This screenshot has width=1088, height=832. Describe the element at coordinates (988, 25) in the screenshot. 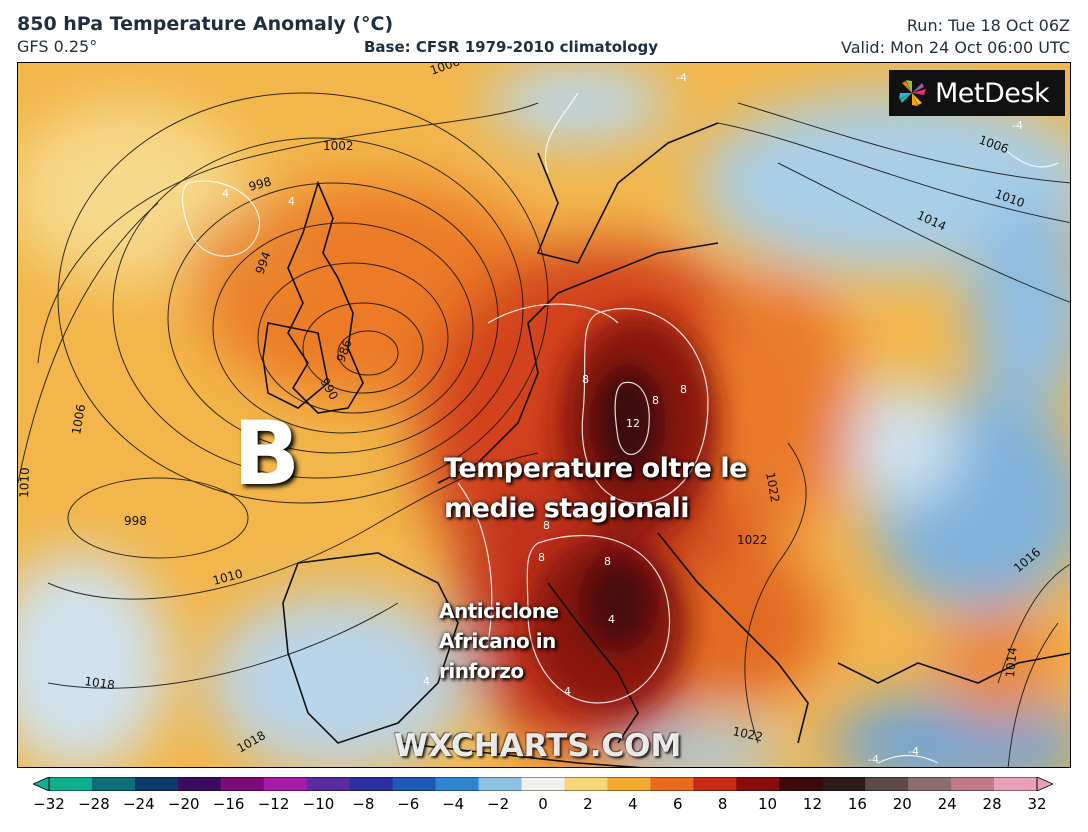

I see `run-time-label: Run: Tue 18 Oct 06Z` at that location.